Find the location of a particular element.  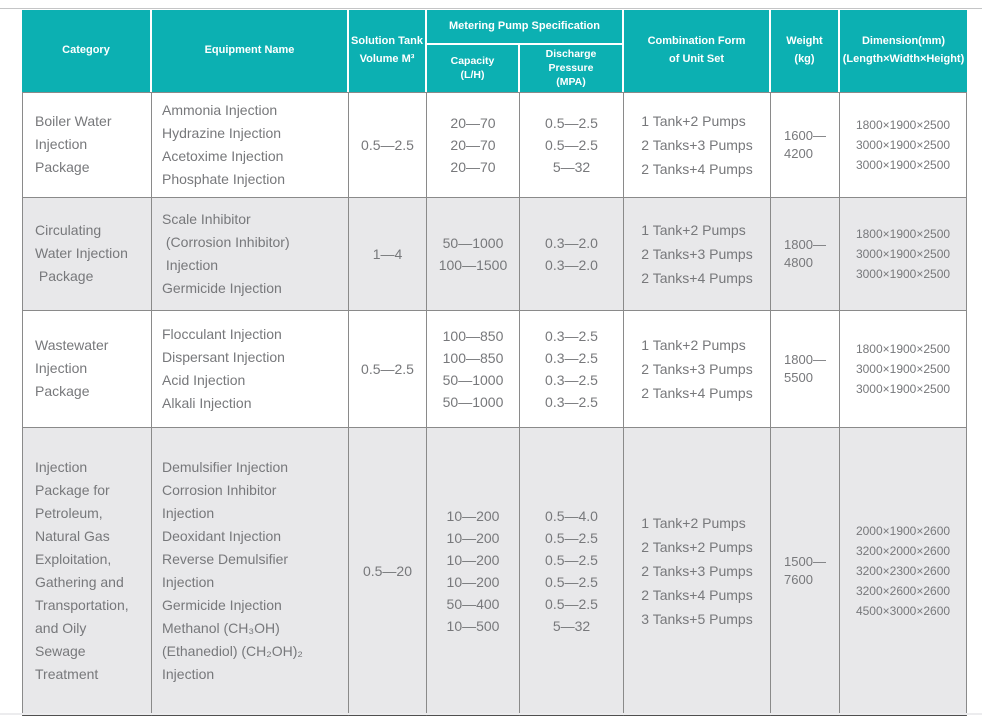

page-bottom-rule is located at coordinates (491, 714).